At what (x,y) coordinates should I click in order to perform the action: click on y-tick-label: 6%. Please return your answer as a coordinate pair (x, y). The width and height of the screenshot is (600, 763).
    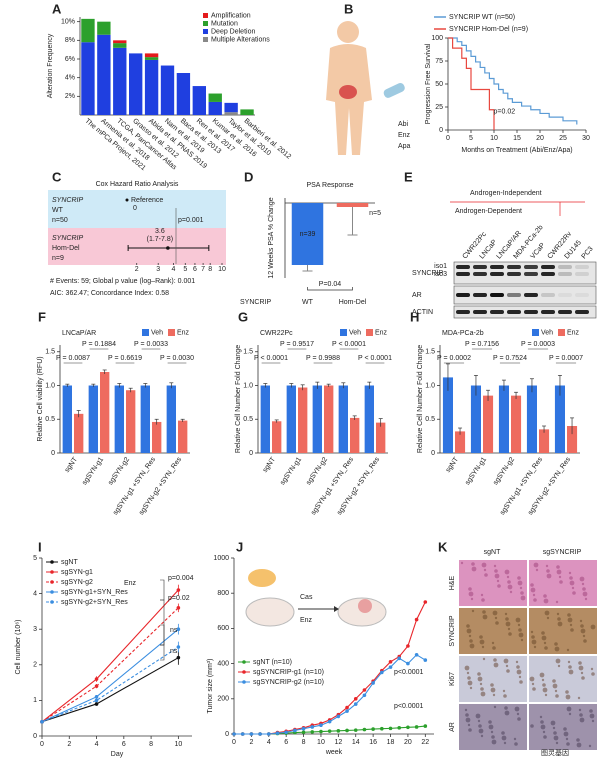
    Looking at the image, I should click on (70, 59).